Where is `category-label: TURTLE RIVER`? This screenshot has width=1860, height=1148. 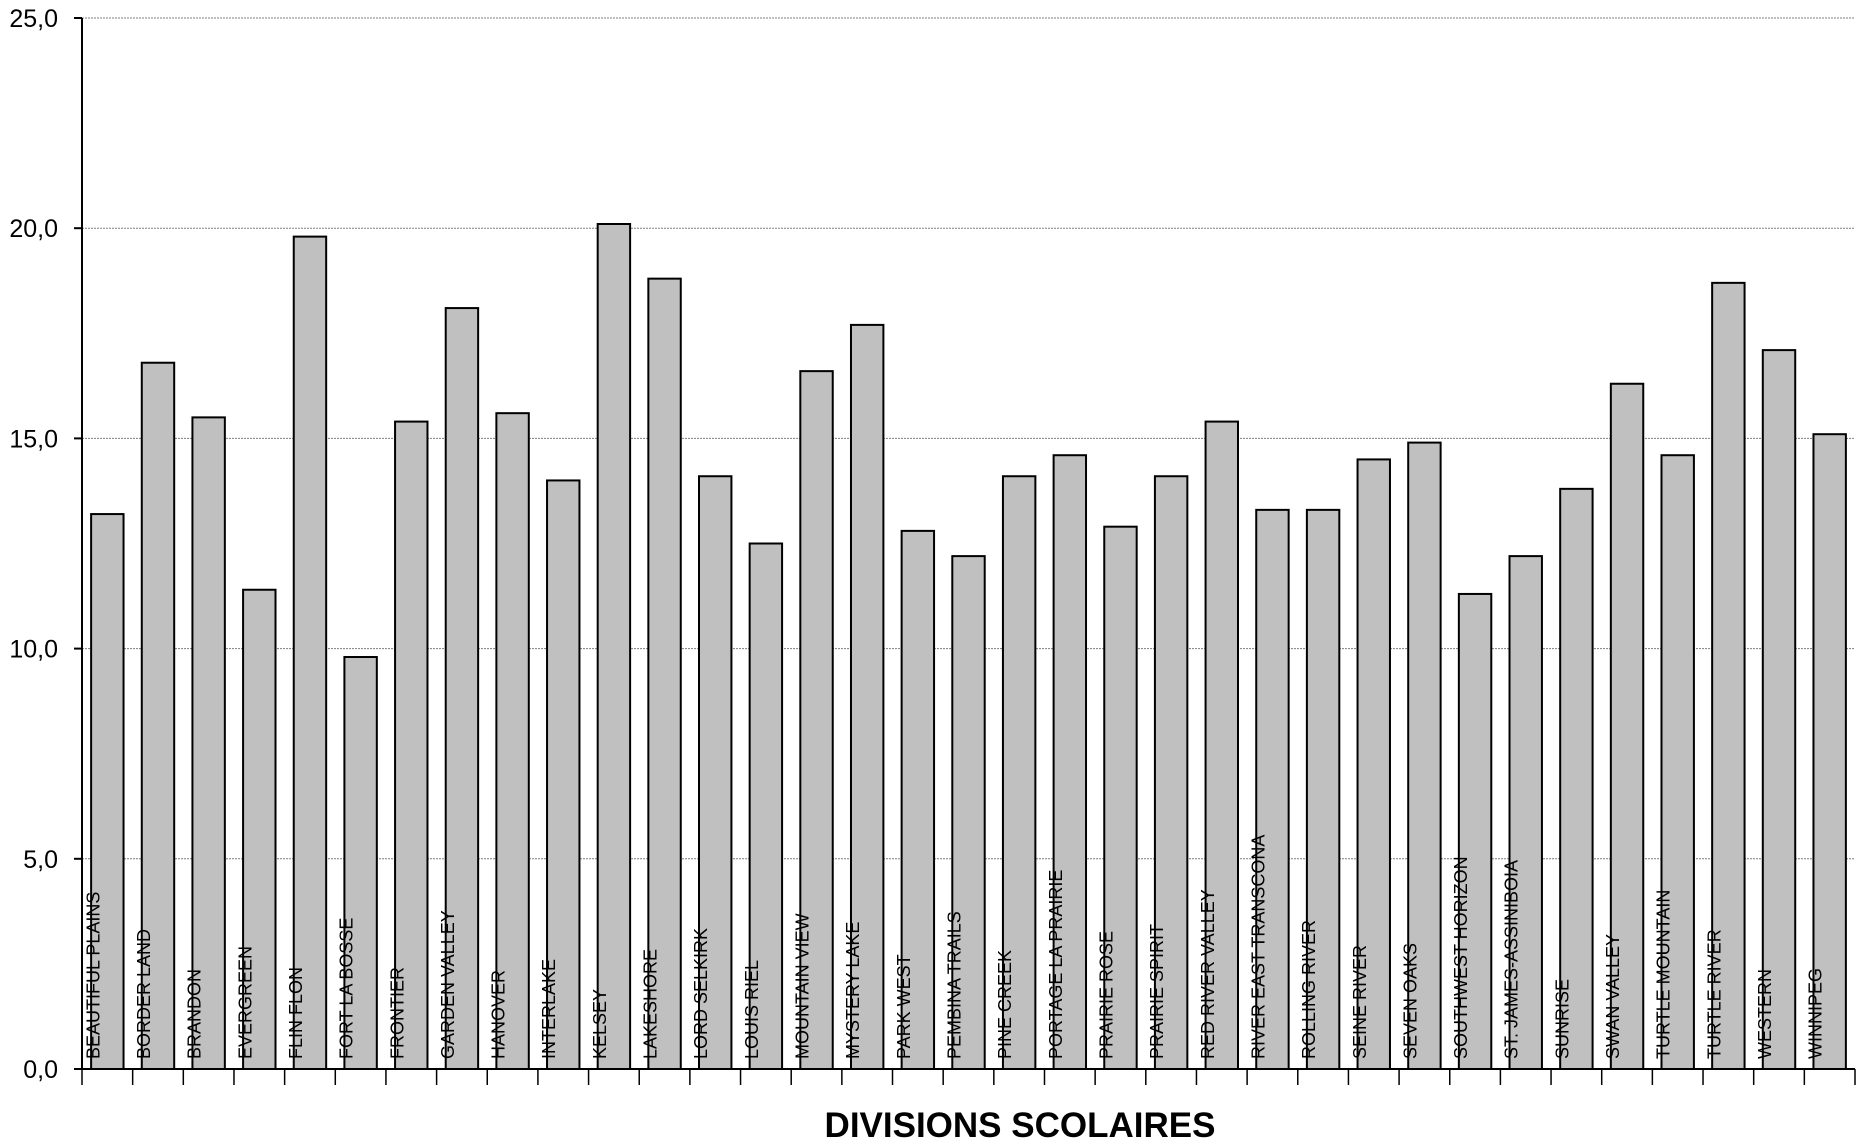
category-label: TURTLE RIVER is located at coordinates (1714, 994).